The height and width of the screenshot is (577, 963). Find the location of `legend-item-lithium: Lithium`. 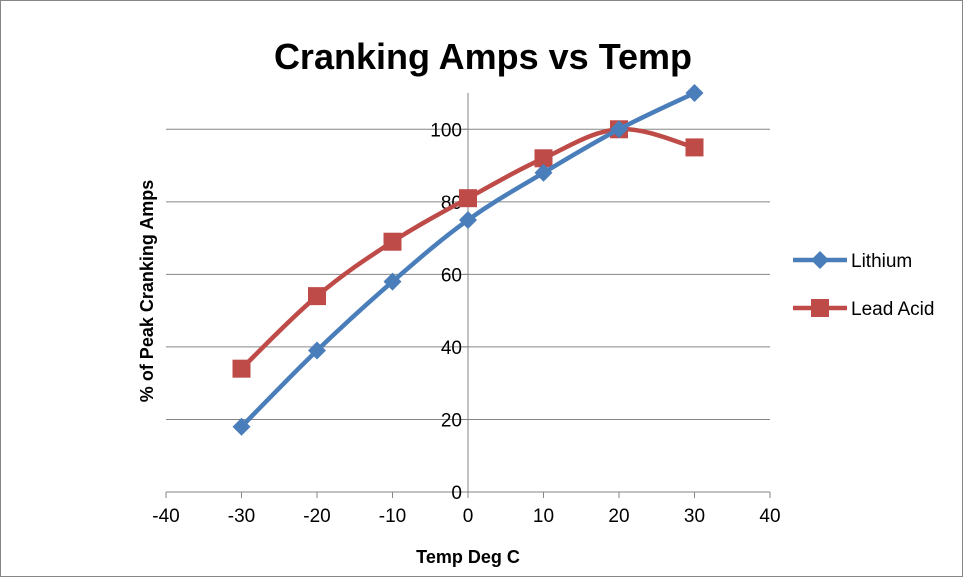

legend-item-lithium: Lithium is located at coordinates (852, 261).